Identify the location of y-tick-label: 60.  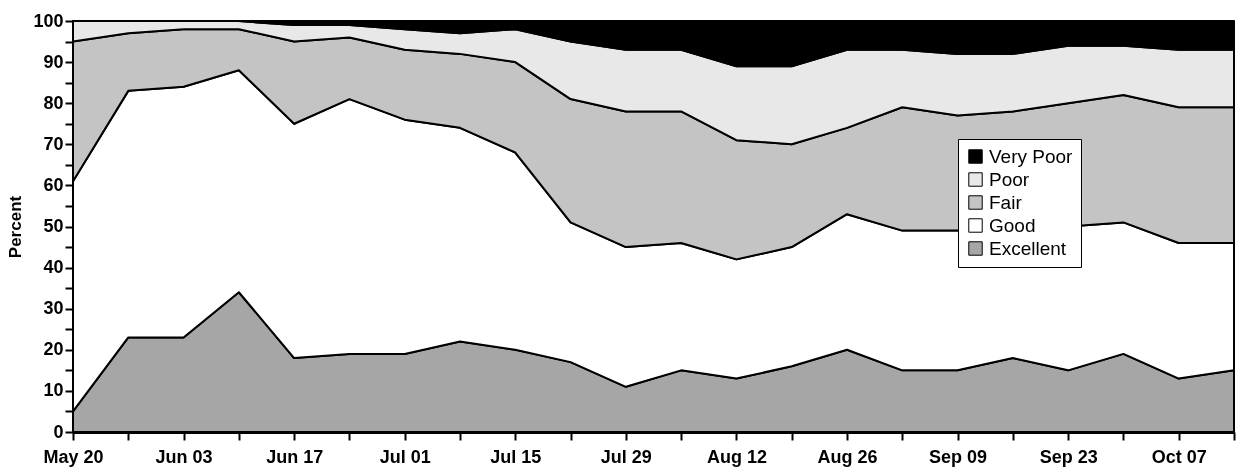
(53, 184).